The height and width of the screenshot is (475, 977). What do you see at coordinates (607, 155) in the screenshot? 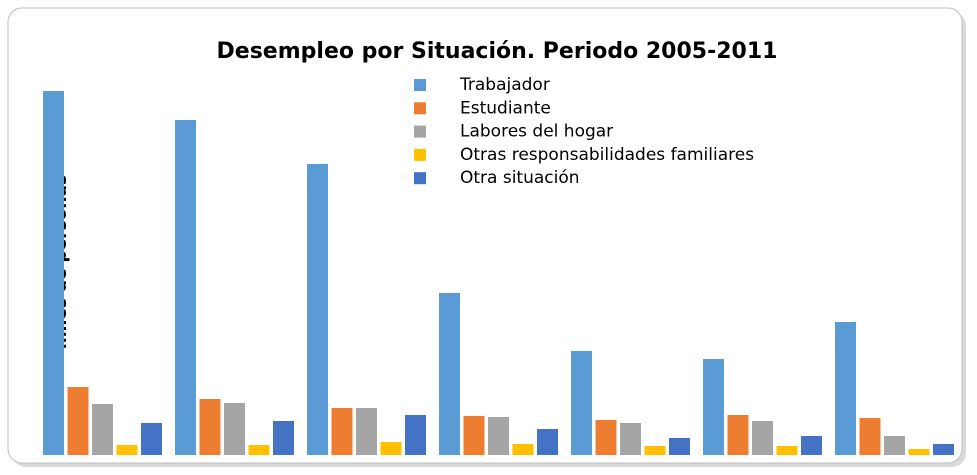
I see `legend-label: Otras responsabilidades familiares` at bounding box center [607, 155].